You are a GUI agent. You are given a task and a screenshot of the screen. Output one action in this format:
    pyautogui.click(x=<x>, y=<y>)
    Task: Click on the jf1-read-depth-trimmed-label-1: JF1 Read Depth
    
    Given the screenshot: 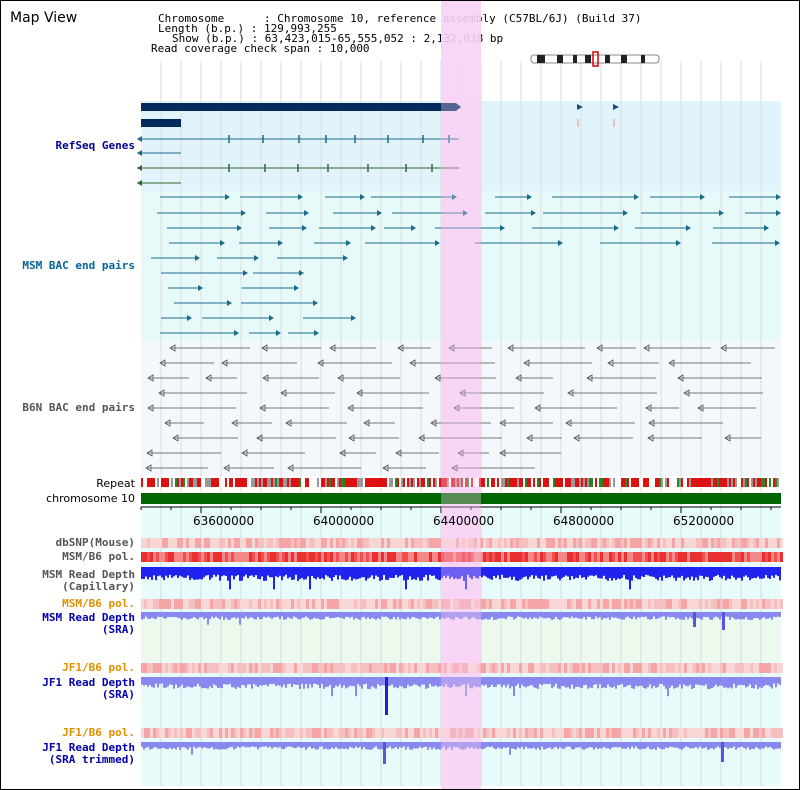 What is the action you would take?
    pyautogui.click(x=88, y=747)
    